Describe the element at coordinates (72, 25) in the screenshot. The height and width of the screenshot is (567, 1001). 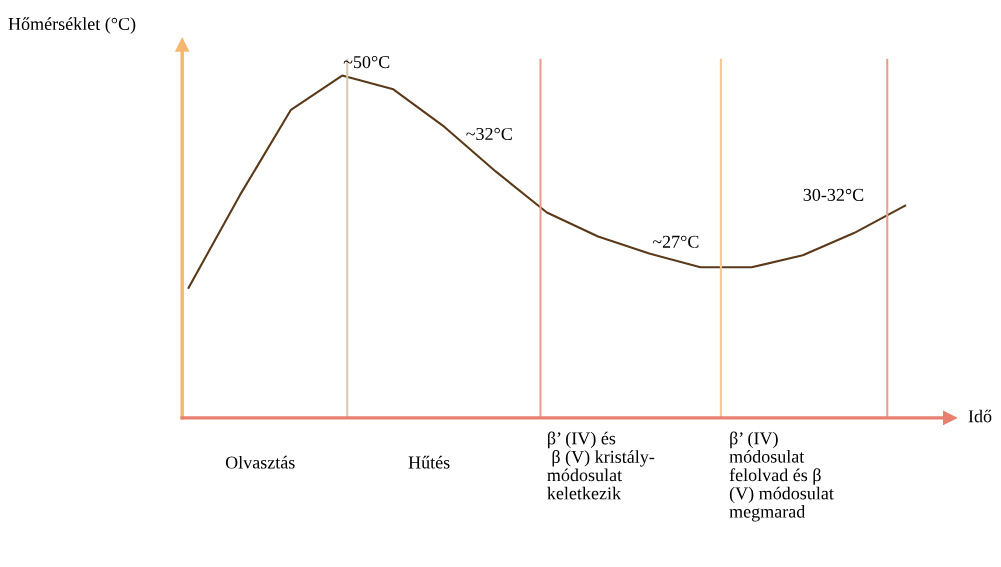
I see `y-axis-title: Hőmérséklet (°C)` at that location.